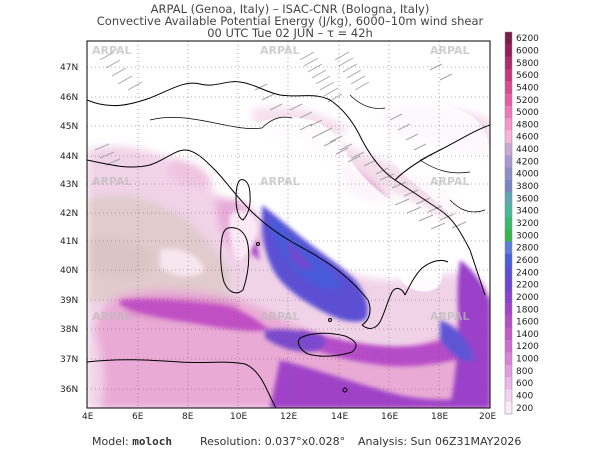 The height and width of the screenshot is (450, 600). Describe the element at coordinates (487, 417) in the screenshot. I see `lon-label: 20E` at that location.